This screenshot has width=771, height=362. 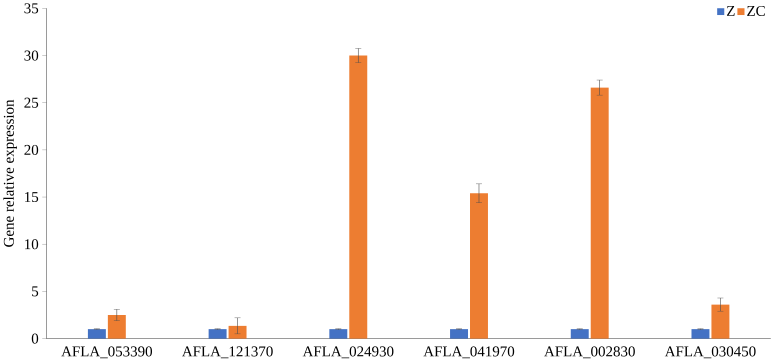 I want to click on y-tick-label: 10, so click(x=31, y=244).